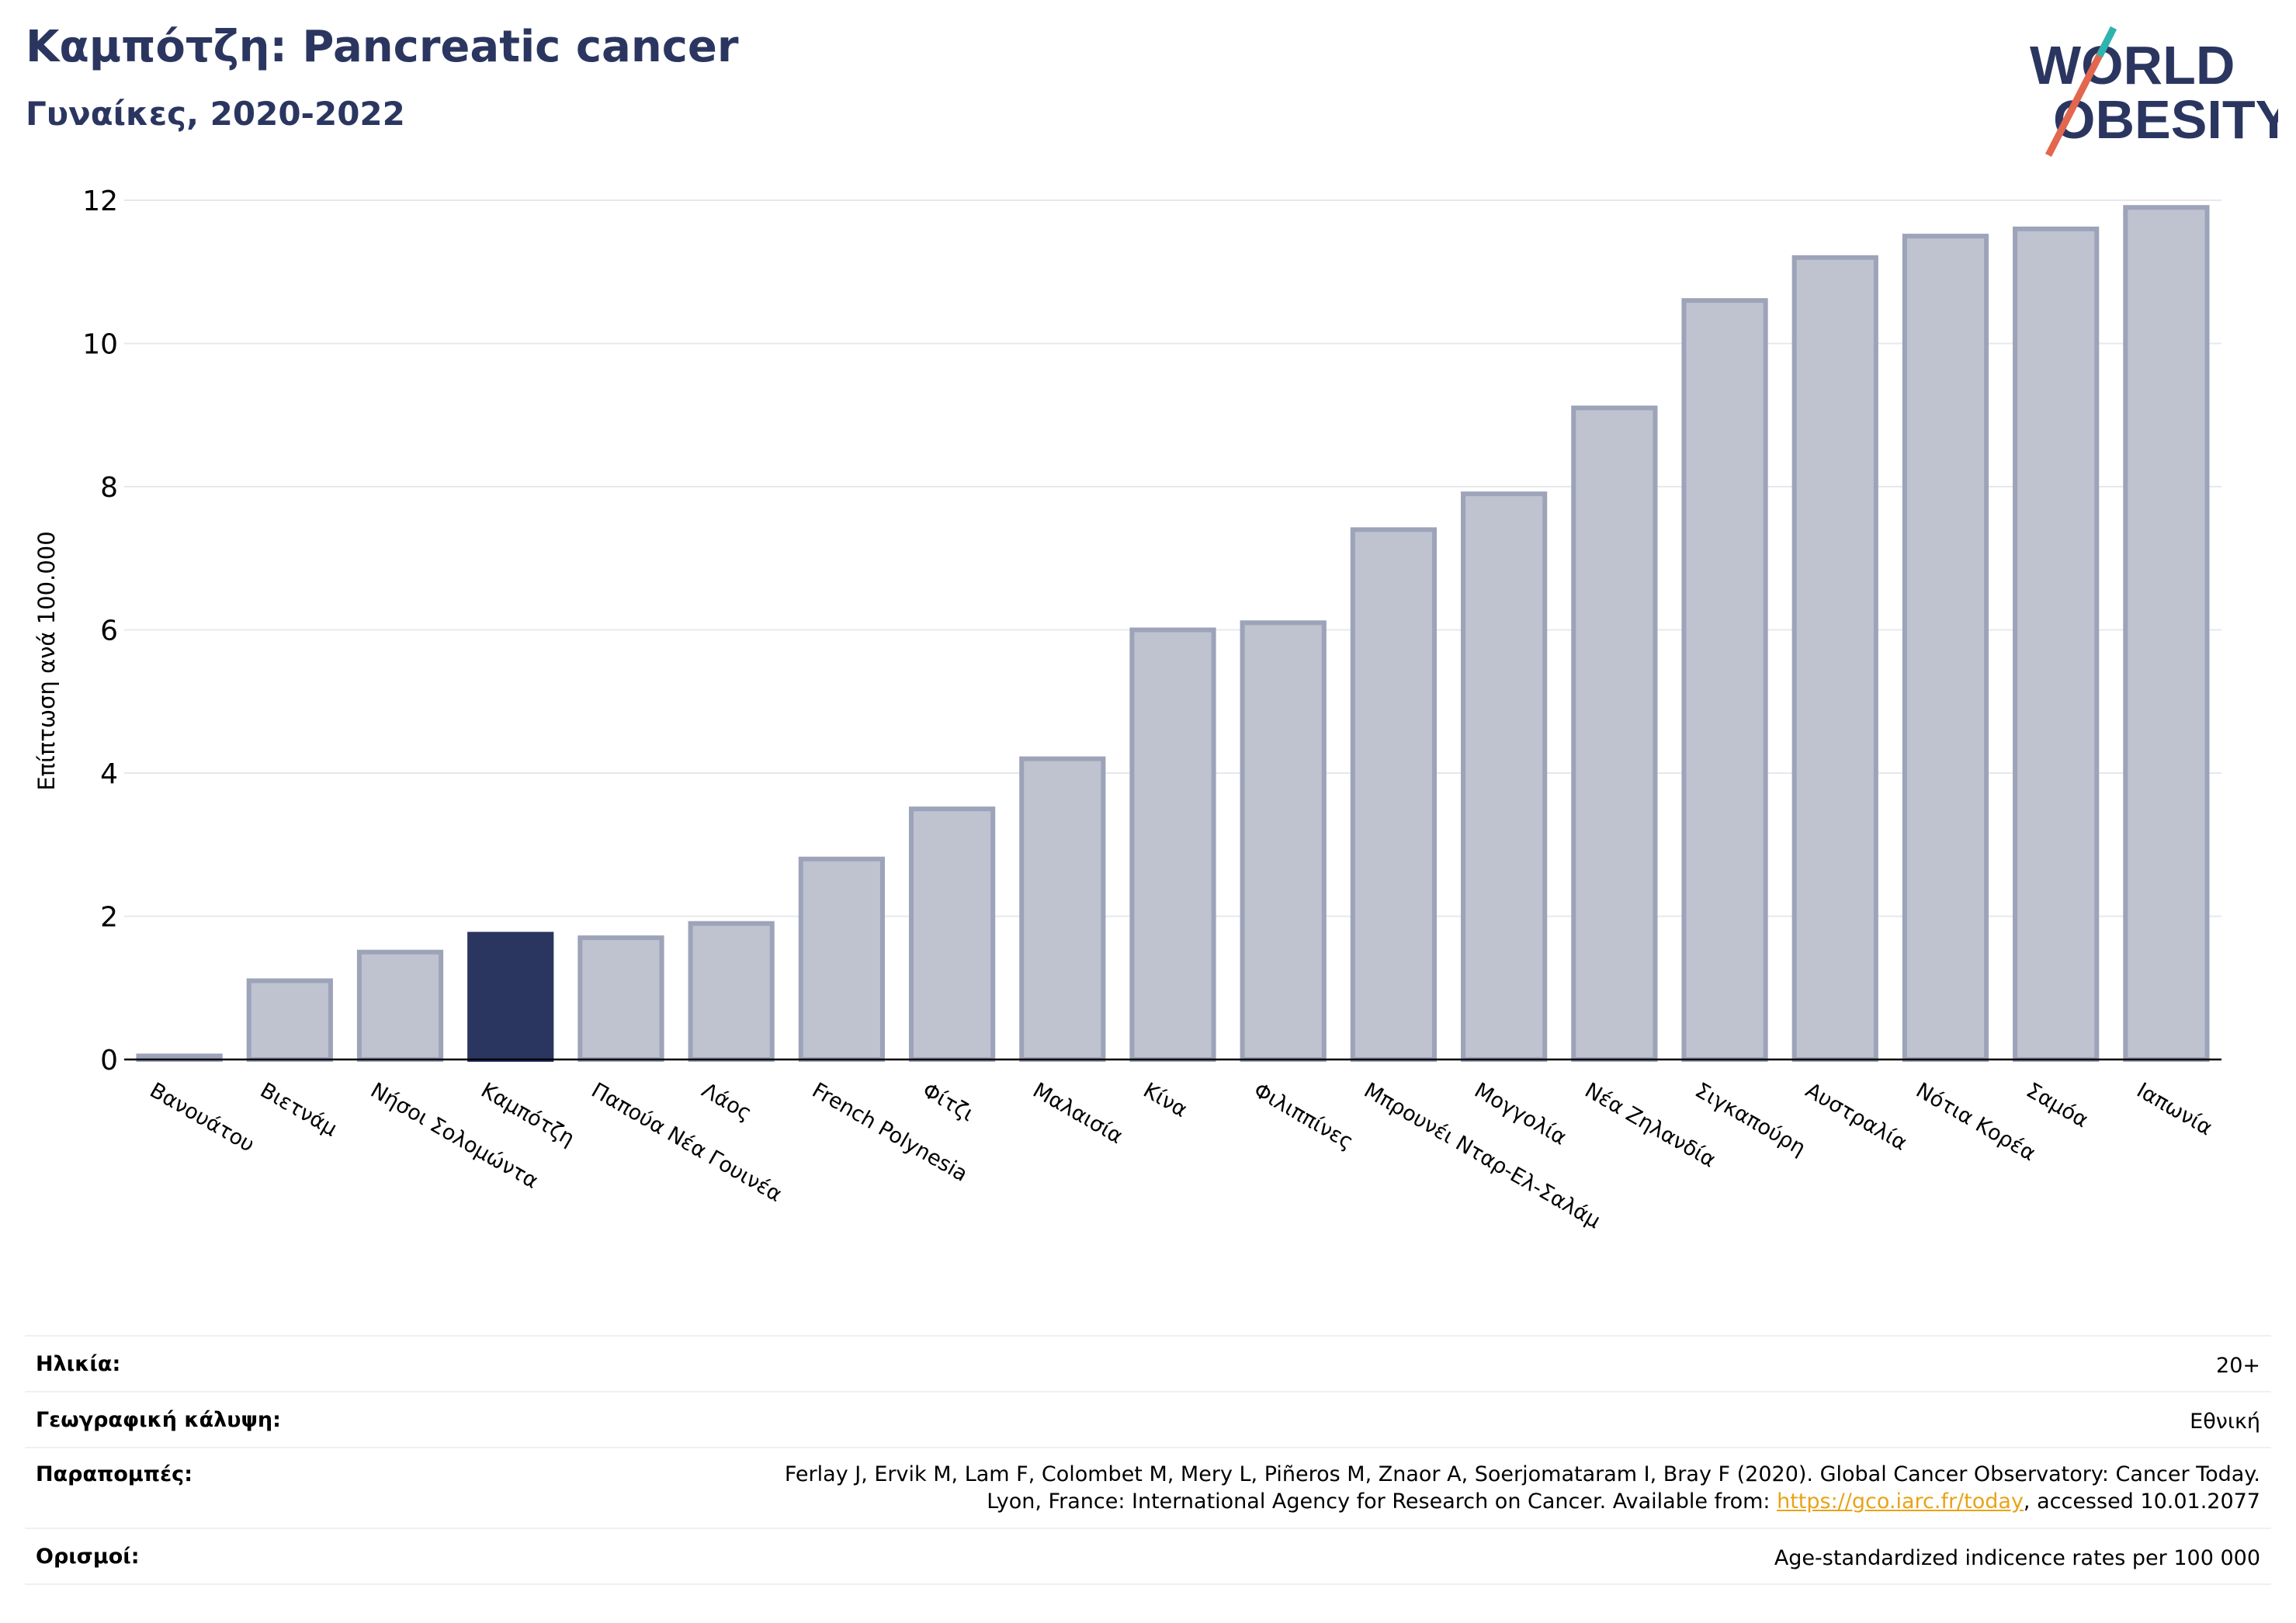  What do you see at coordinates (2174, 1109) in the screenshot?
I see `x-tick-label: Ιαπωνία` at bounding box center [2174, 1109].